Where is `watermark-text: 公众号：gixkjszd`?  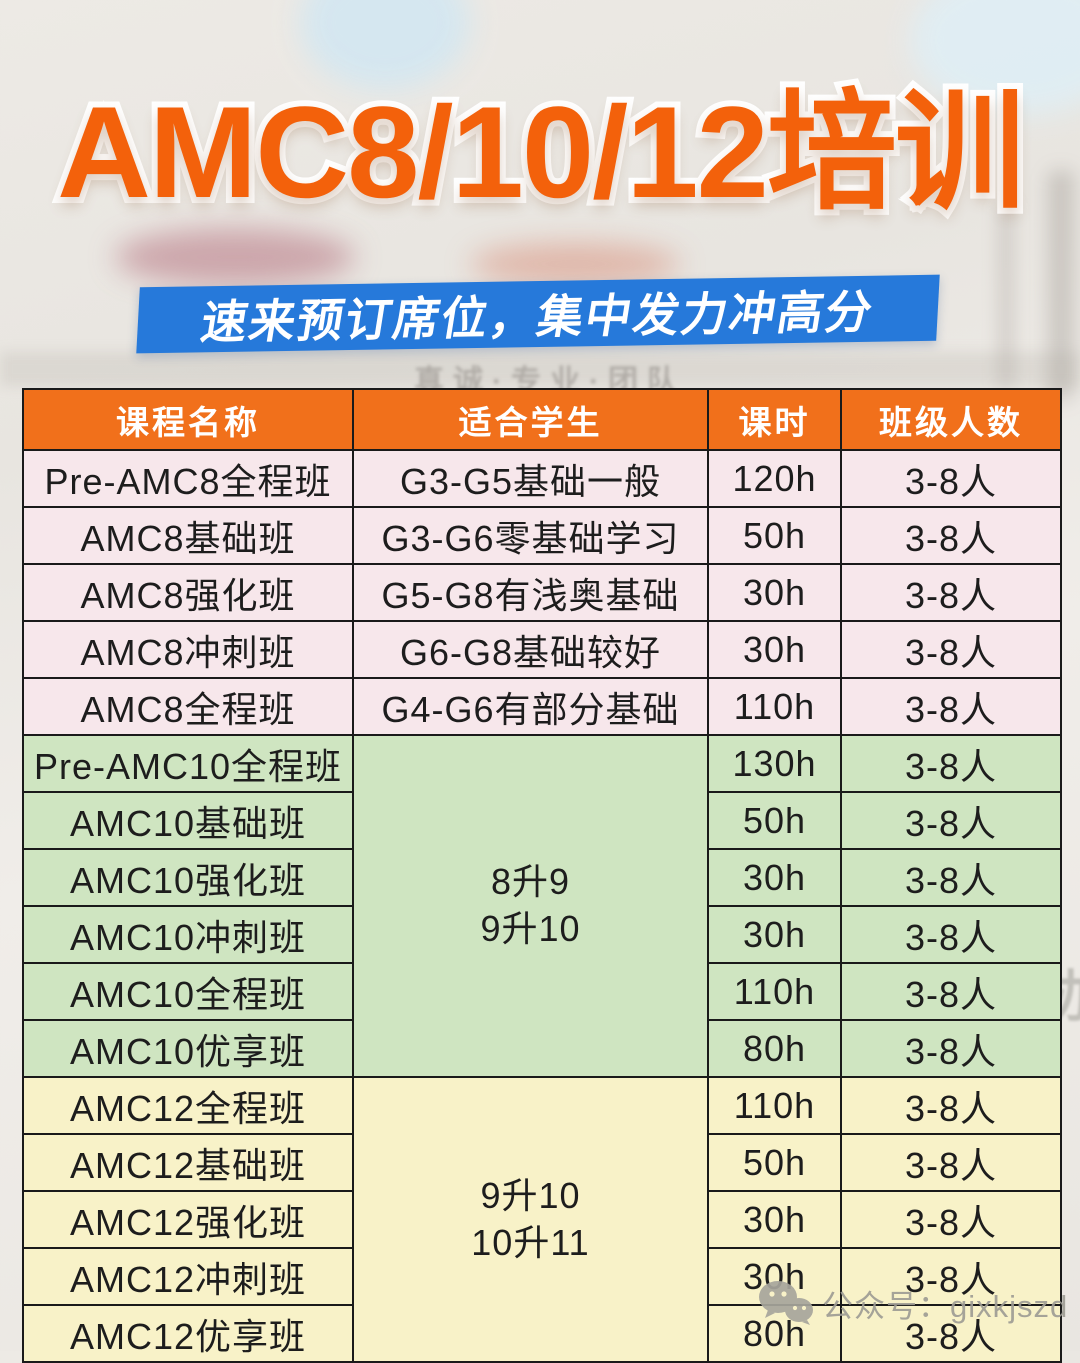 watermark-text: 公众号：gixkjszd is located at coordinates (945, 1306).